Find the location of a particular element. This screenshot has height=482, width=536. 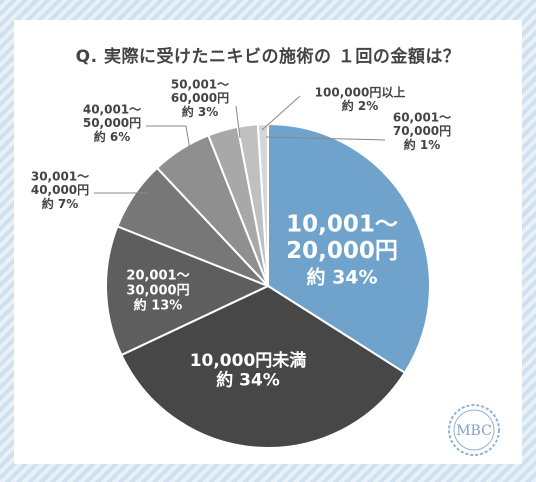

slice-percent: 約 1% is located at coordinates (422, 144).